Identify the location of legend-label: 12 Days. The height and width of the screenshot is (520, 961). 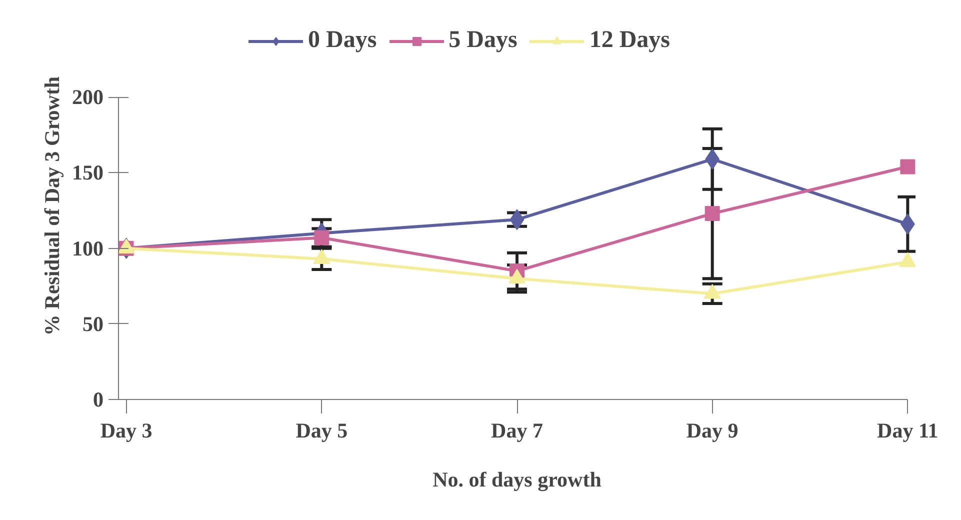
(629, 40).